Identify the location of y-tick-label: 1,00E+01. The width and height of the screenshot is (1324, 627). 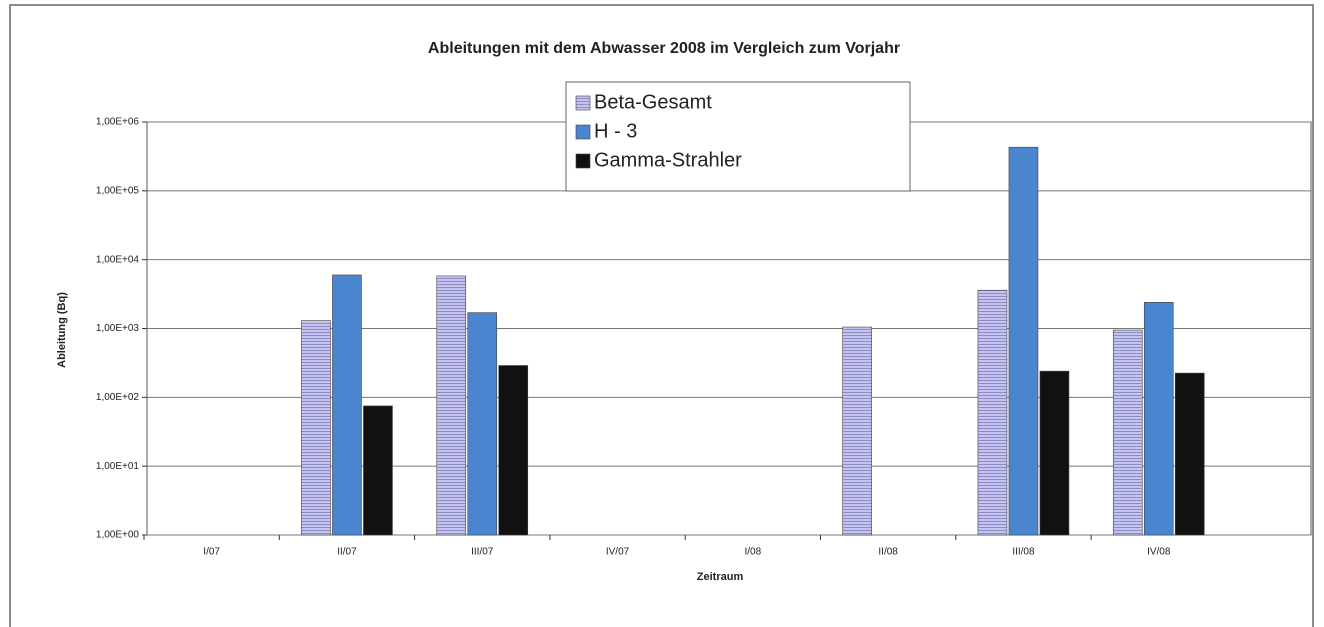
(118, 466).